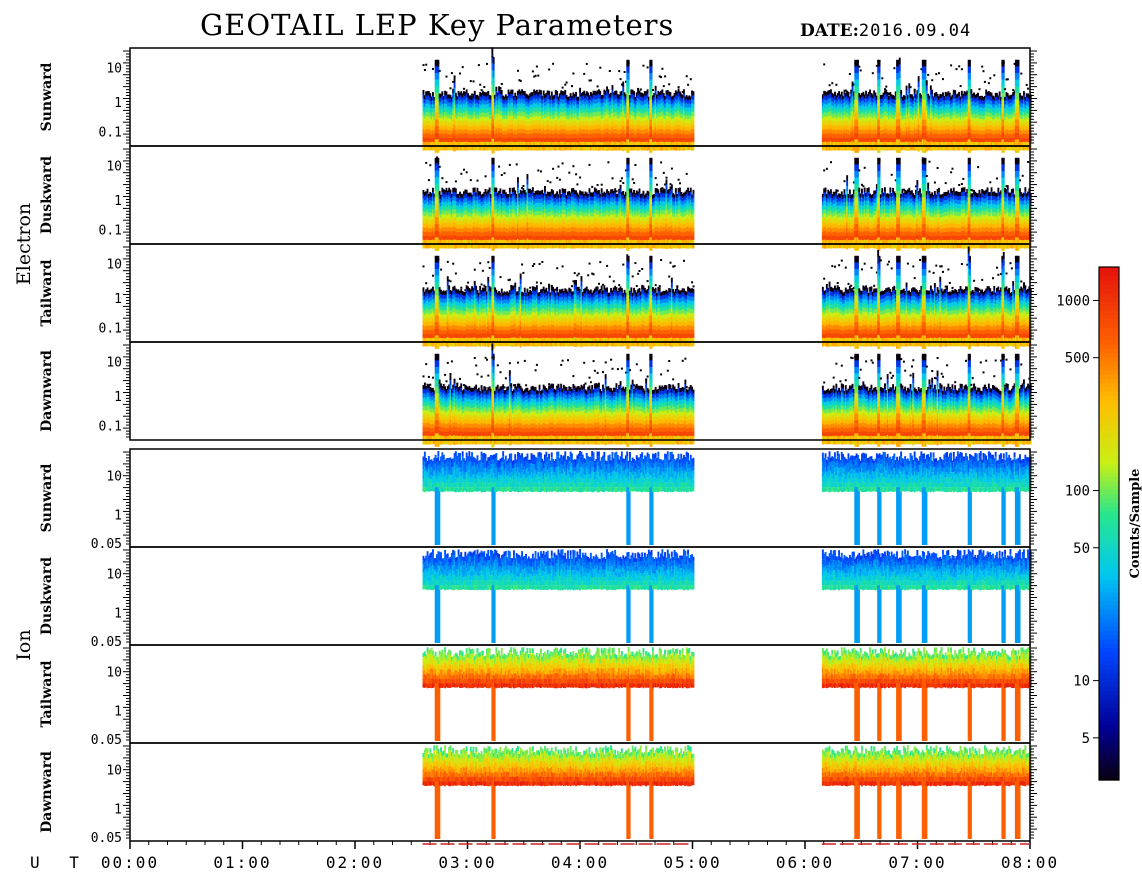 The image size is (1142, 880). What do you see at coordinates (1077, 492) in the screenshot?
I see `colorbar-tick-label: 100` at bounding box center [1077, 492].